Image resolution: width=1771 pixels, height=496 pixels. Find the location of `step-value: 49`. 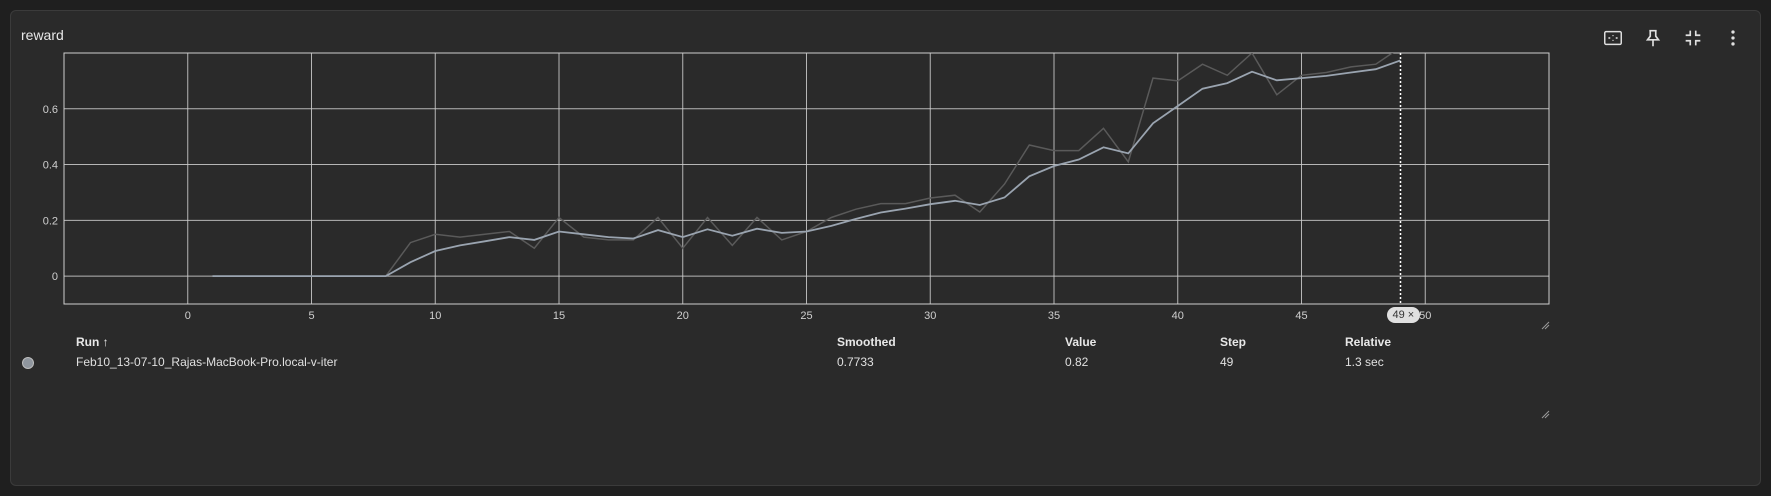

step-value: 49 is located at coordinates (1227, 362).